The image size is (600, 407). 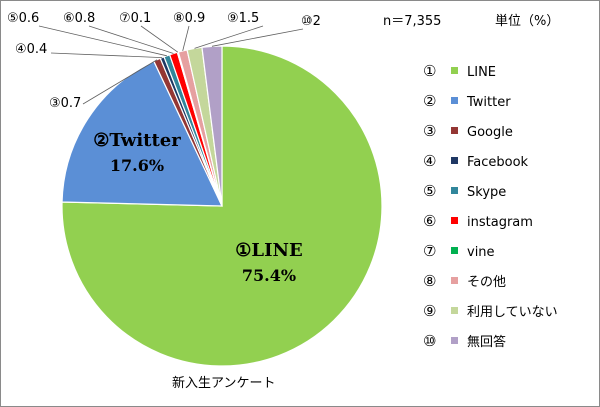 I want to click on legend-item-5: ⑤ Skype, so click(x=464, y=191).